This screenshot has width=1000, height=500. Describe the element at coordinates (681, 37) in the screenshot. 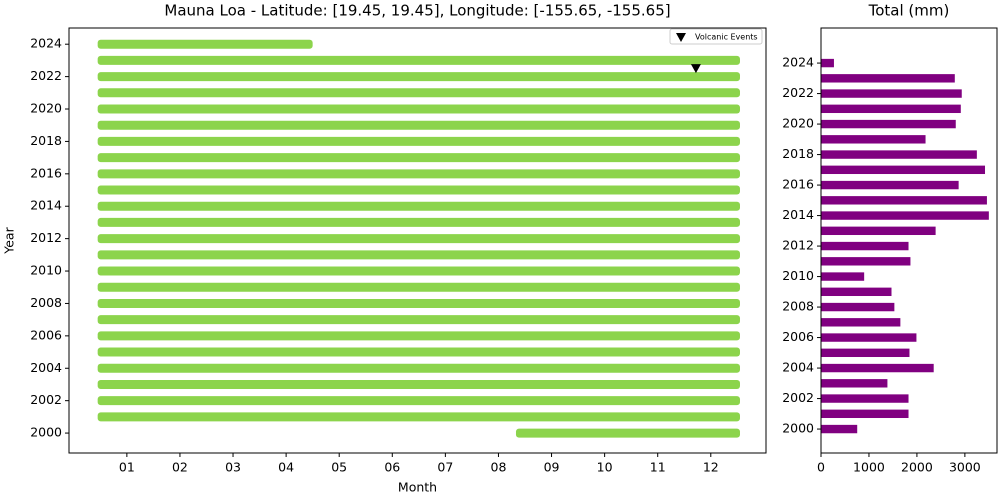

I see `legend-marker` at that location.